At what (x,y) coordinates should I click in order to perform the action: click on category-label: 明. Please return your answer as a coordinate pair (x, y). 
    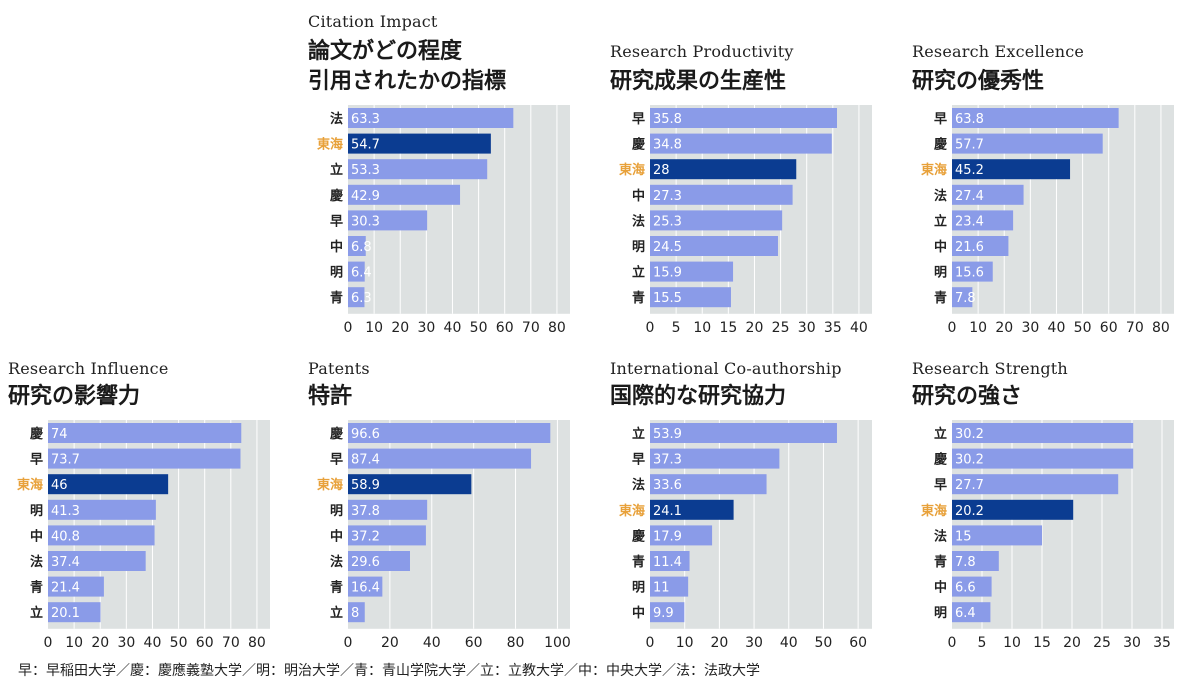
    Looking at the image, I should click on (638, 247).